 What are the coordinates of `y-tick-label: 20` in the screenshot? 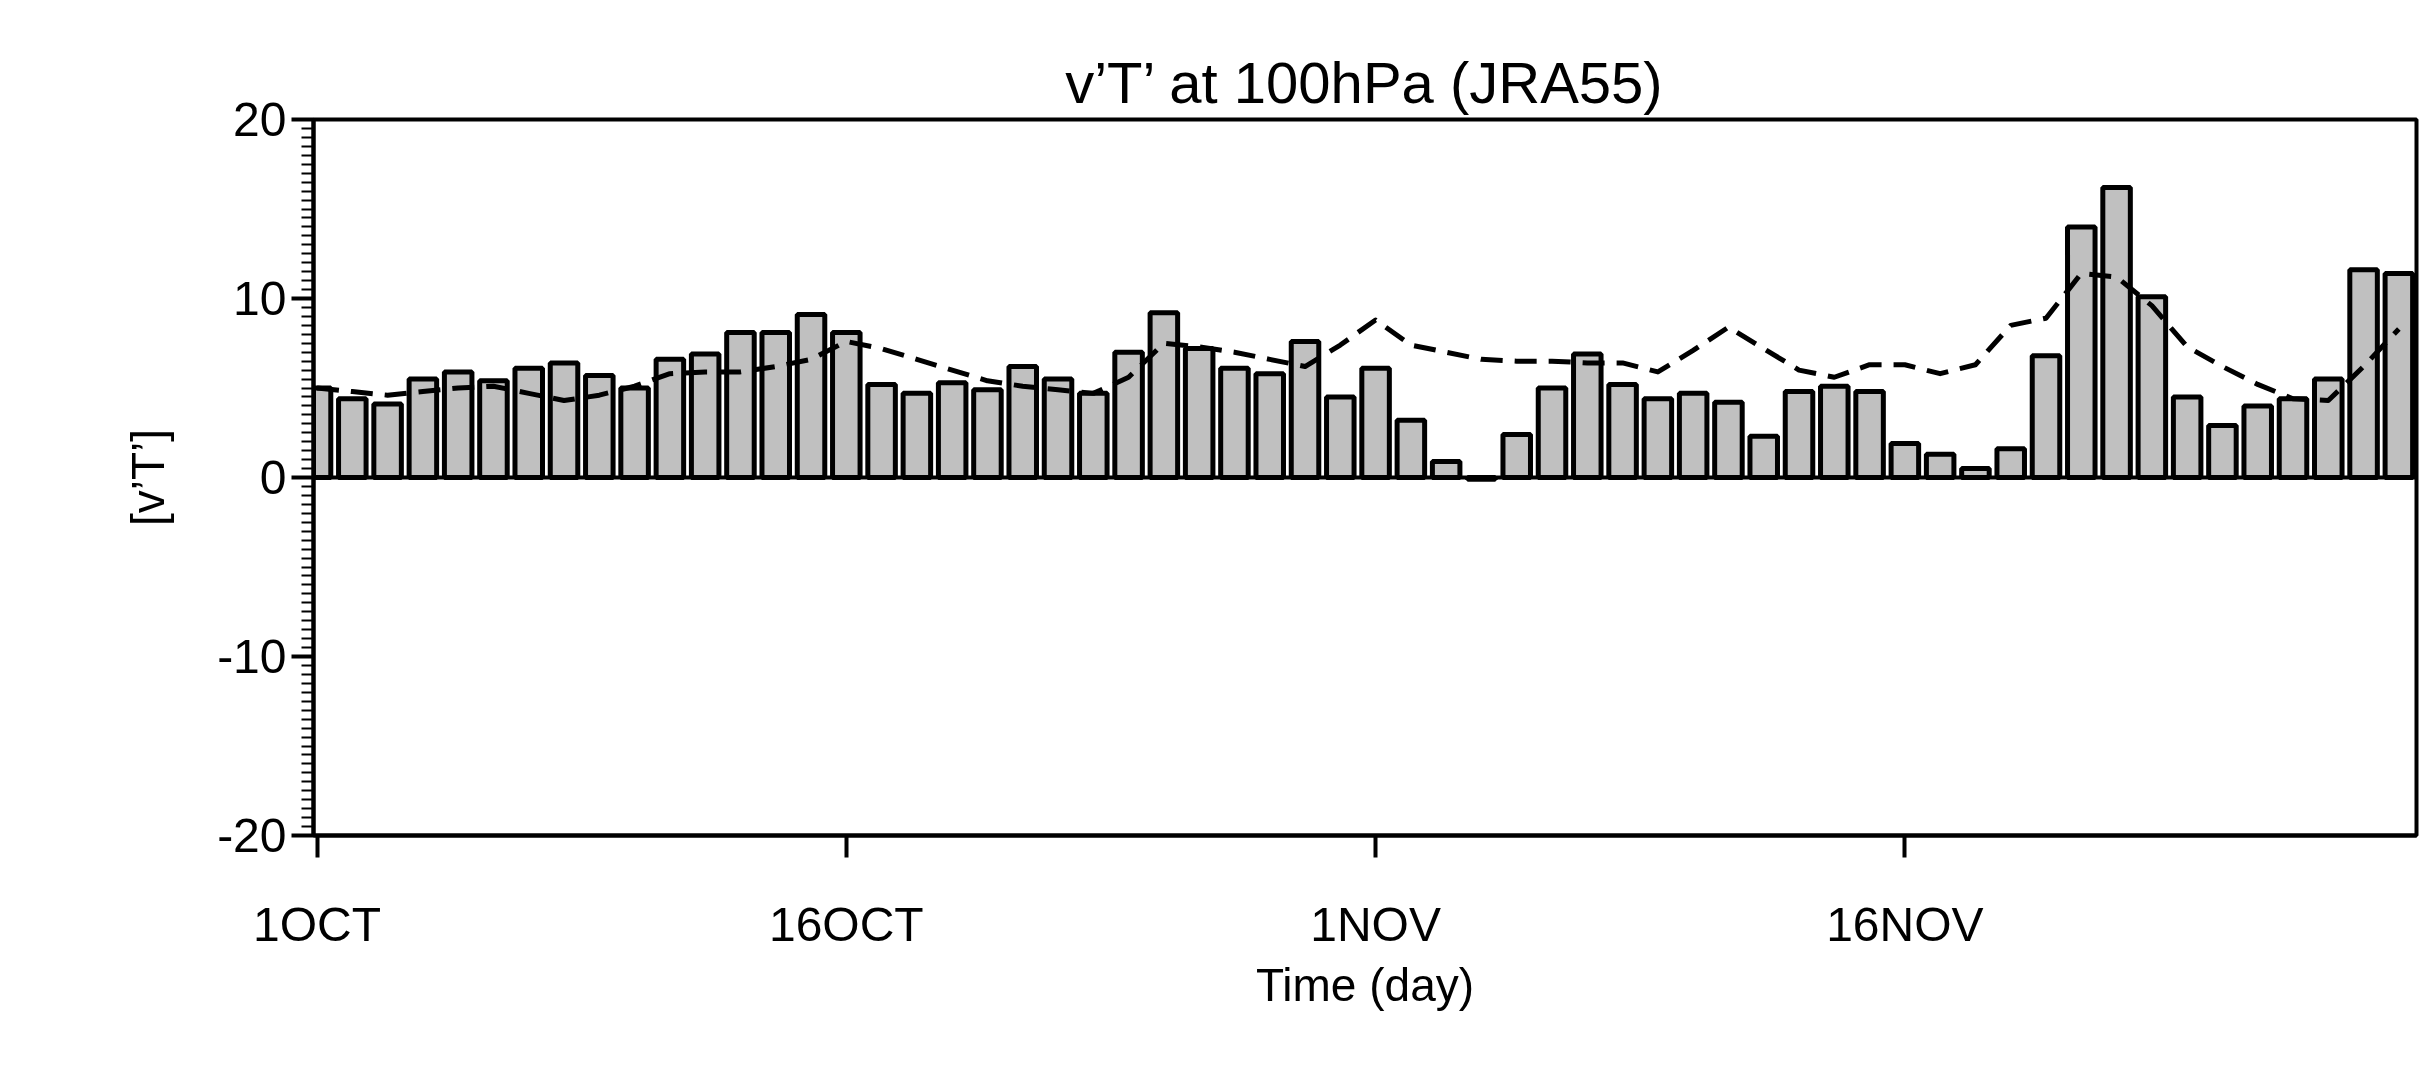 It's located at (260, 119).